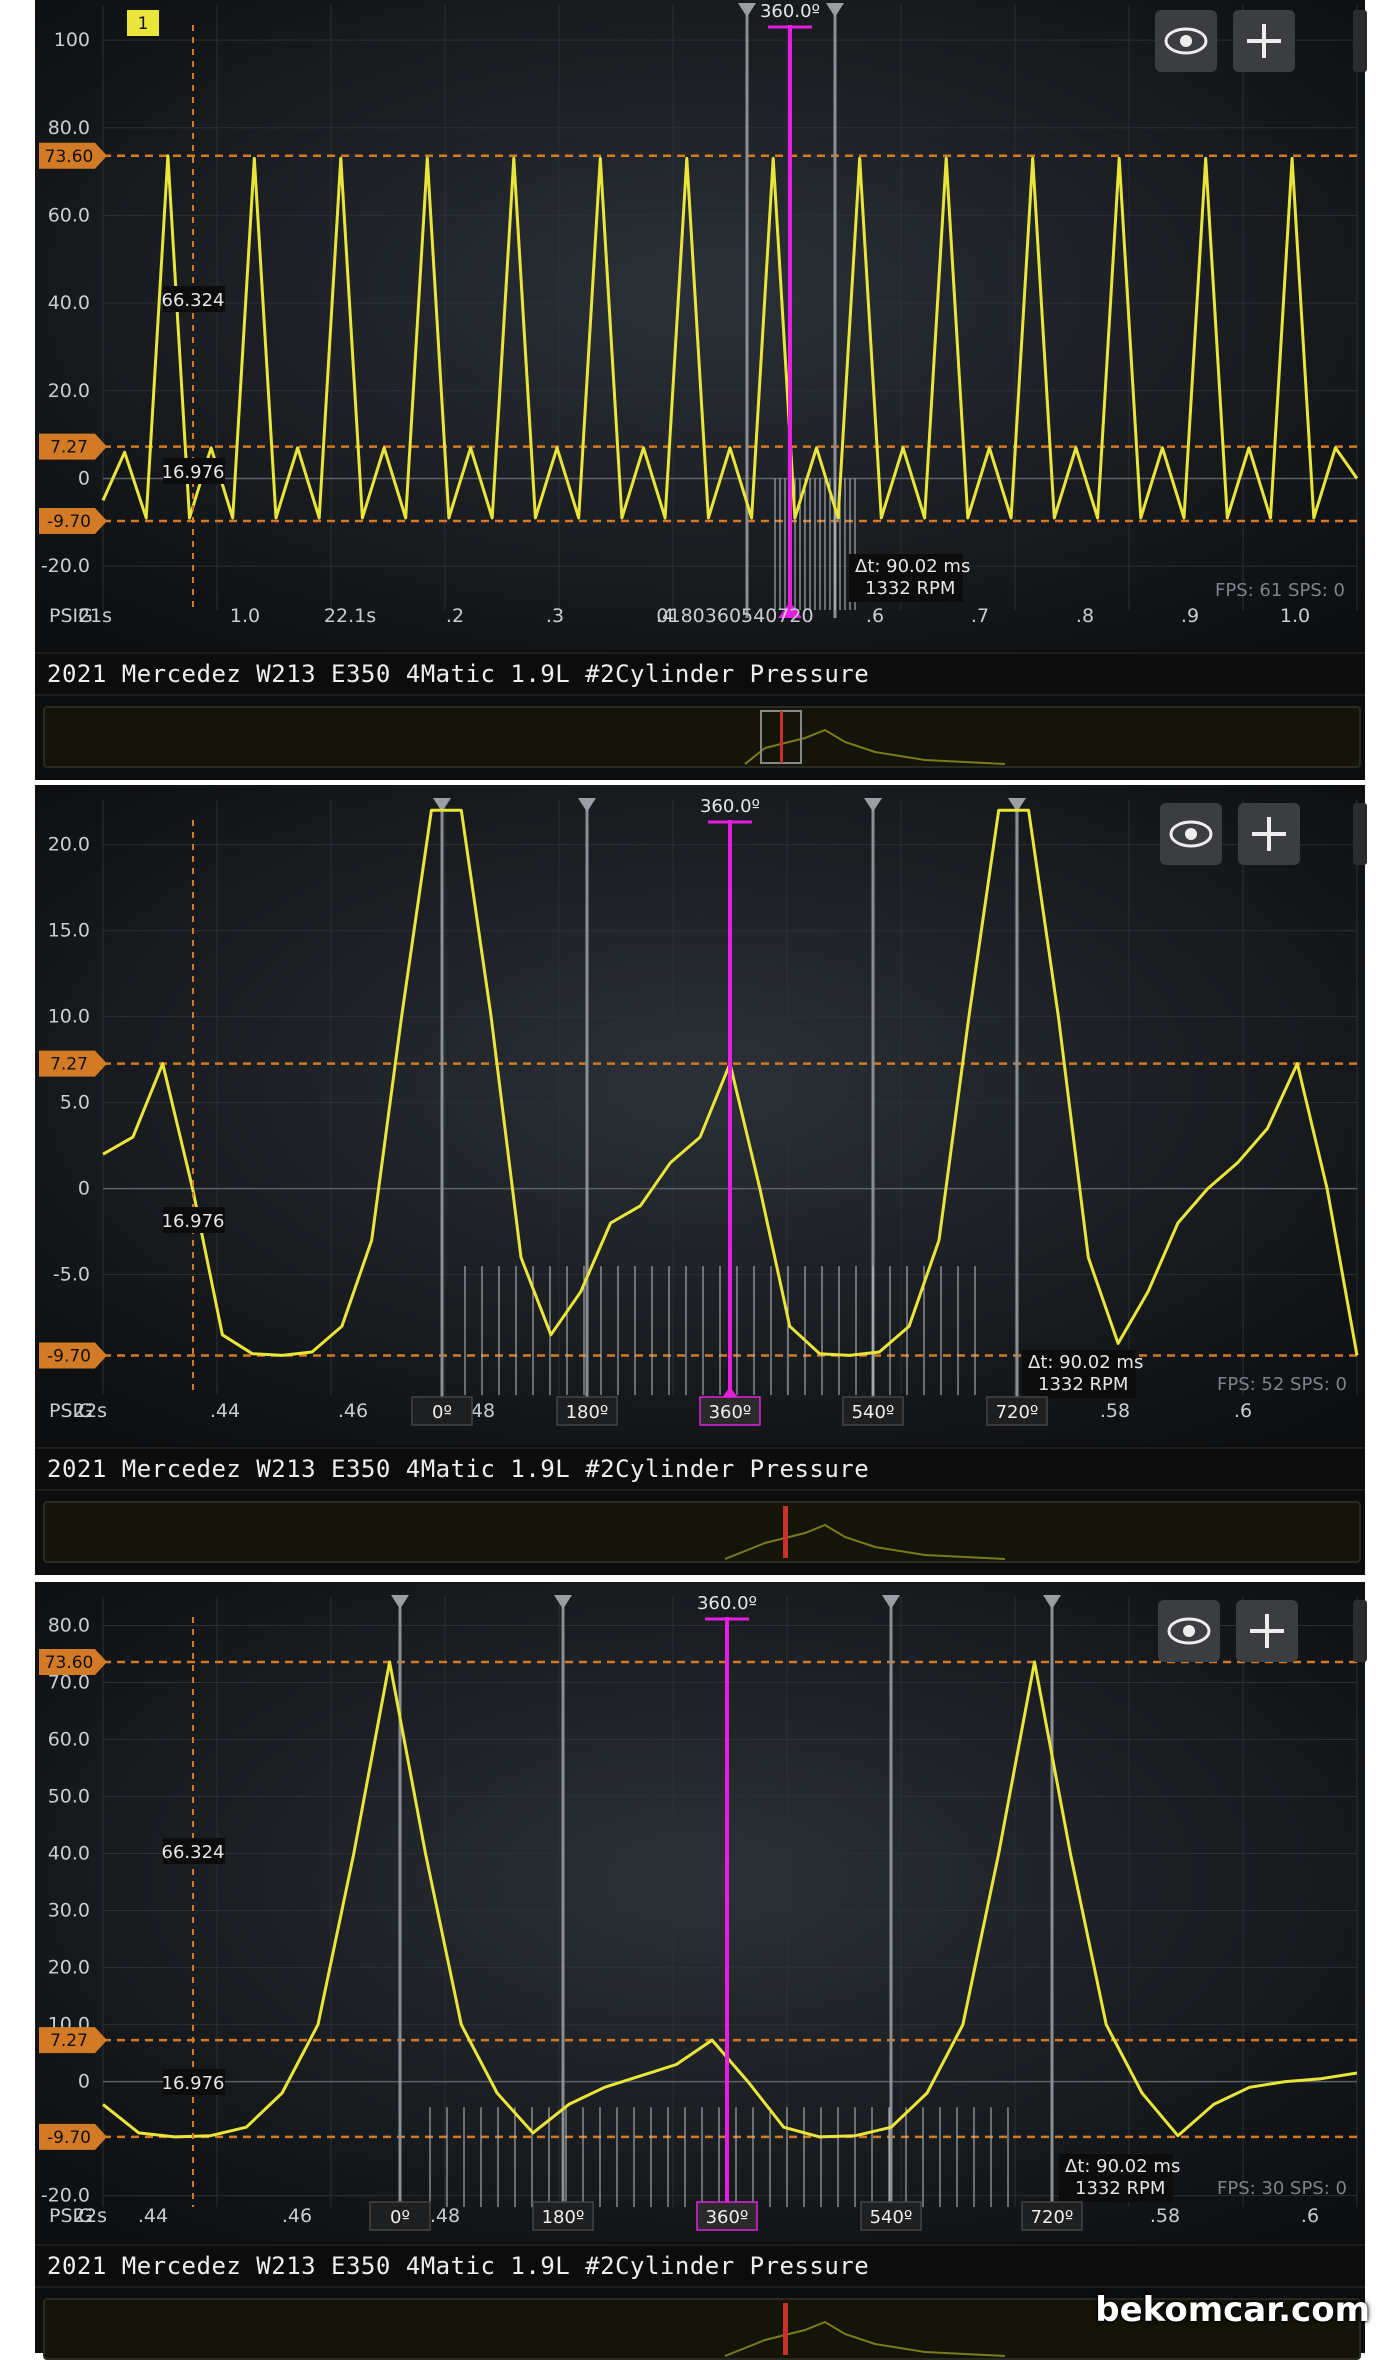  I want to click on y-tick-label: 10.0, so click(69, 1017).